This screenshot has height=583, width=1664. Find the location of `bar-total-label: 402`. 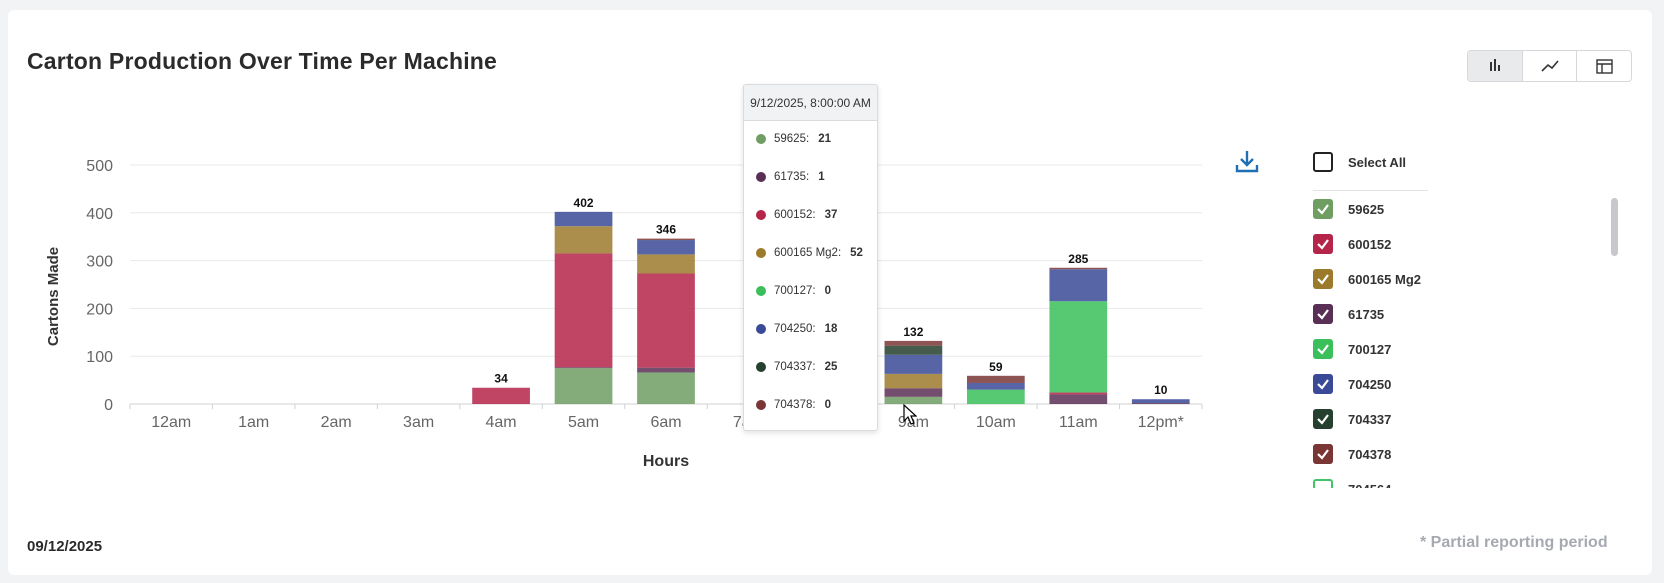

bar-total-label: 402 is located at coordinates (584, 203).